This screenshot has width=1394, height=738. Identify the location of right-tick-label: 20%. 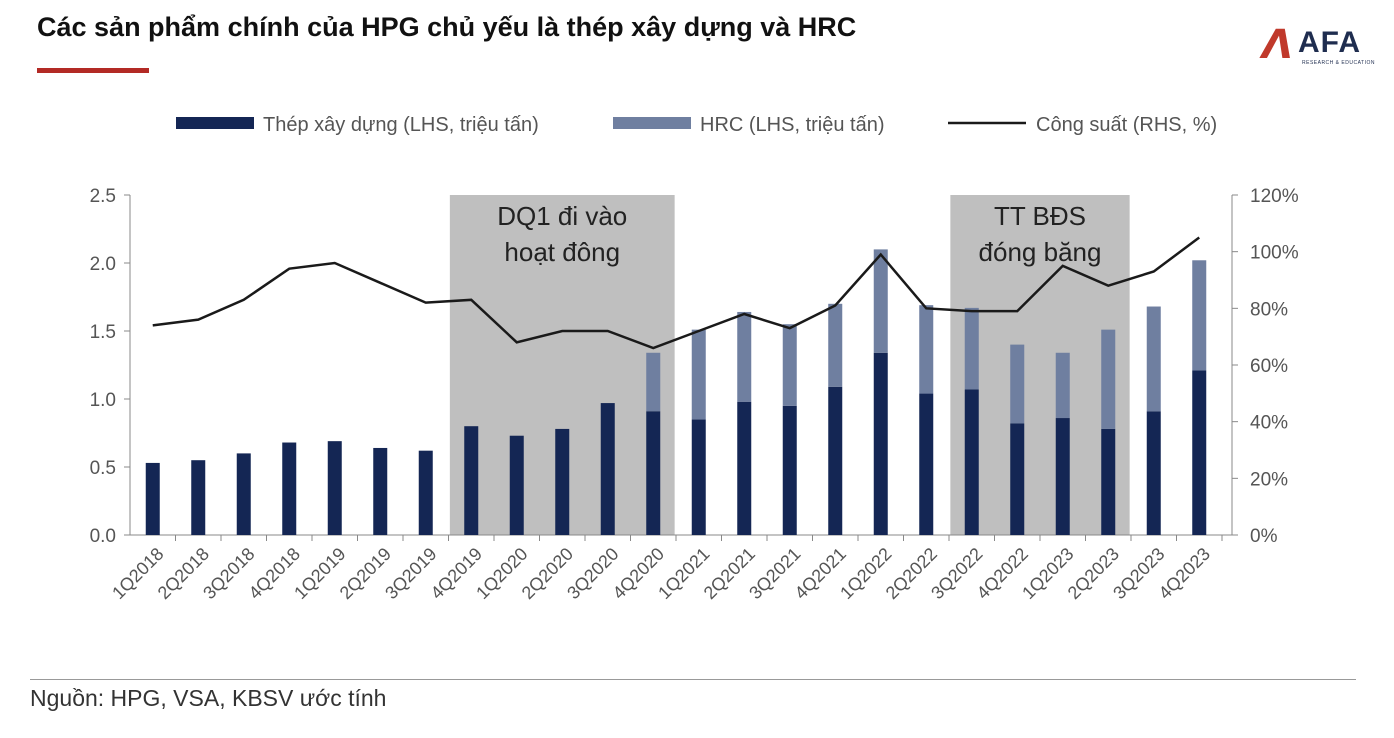
(1269, 479).